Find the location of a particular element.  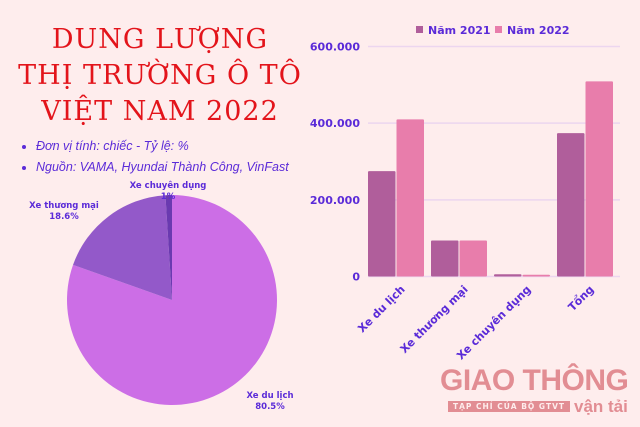

y-tick-label: 200.000 is located at coordinates (335, 200).